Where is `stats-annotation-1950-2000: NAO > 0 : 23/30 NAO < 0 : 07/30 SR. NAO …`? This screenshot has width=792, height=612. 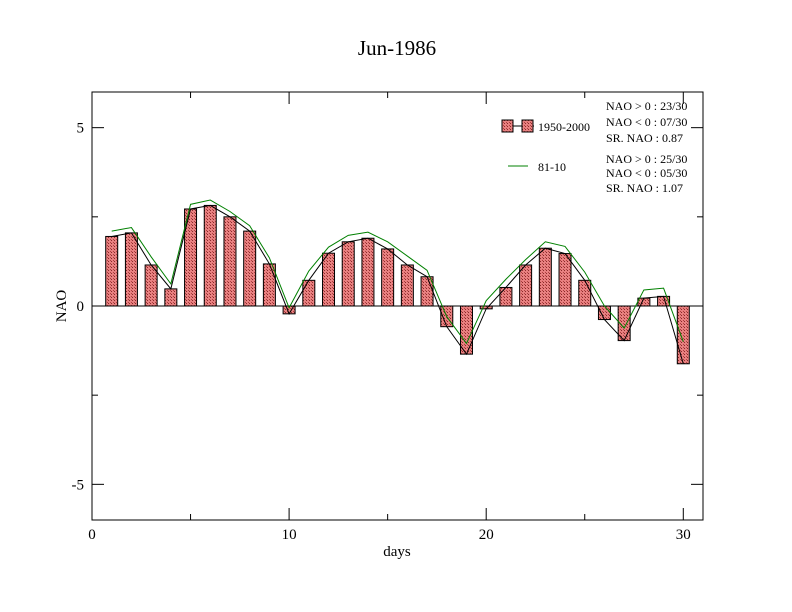 stats-annotation-1950-2000: NAO > 0 : 23/30 NAO < 0 : 07/30 SR. NAO … is located at coordinates (646, 122).